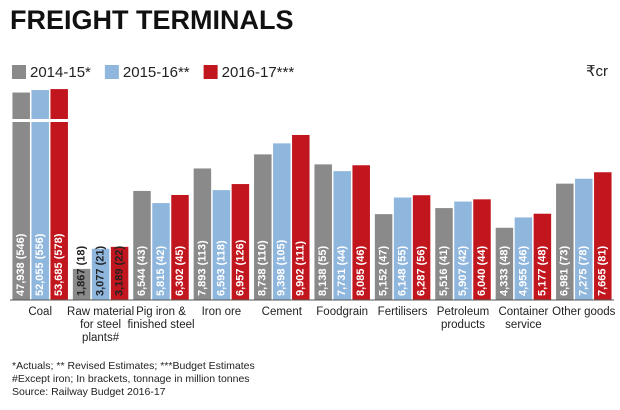  Describe the element at coordinates (584, 312) in the screenshot. I see `x-tick-label: Other goods` at that location.